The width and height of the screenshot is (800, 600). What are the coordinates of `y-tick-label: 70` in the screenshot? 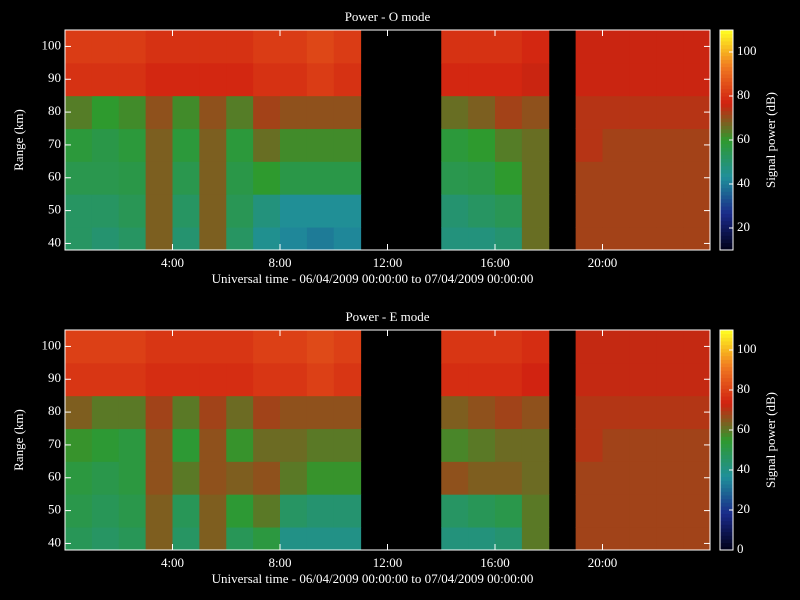 It's located at (54, 143).